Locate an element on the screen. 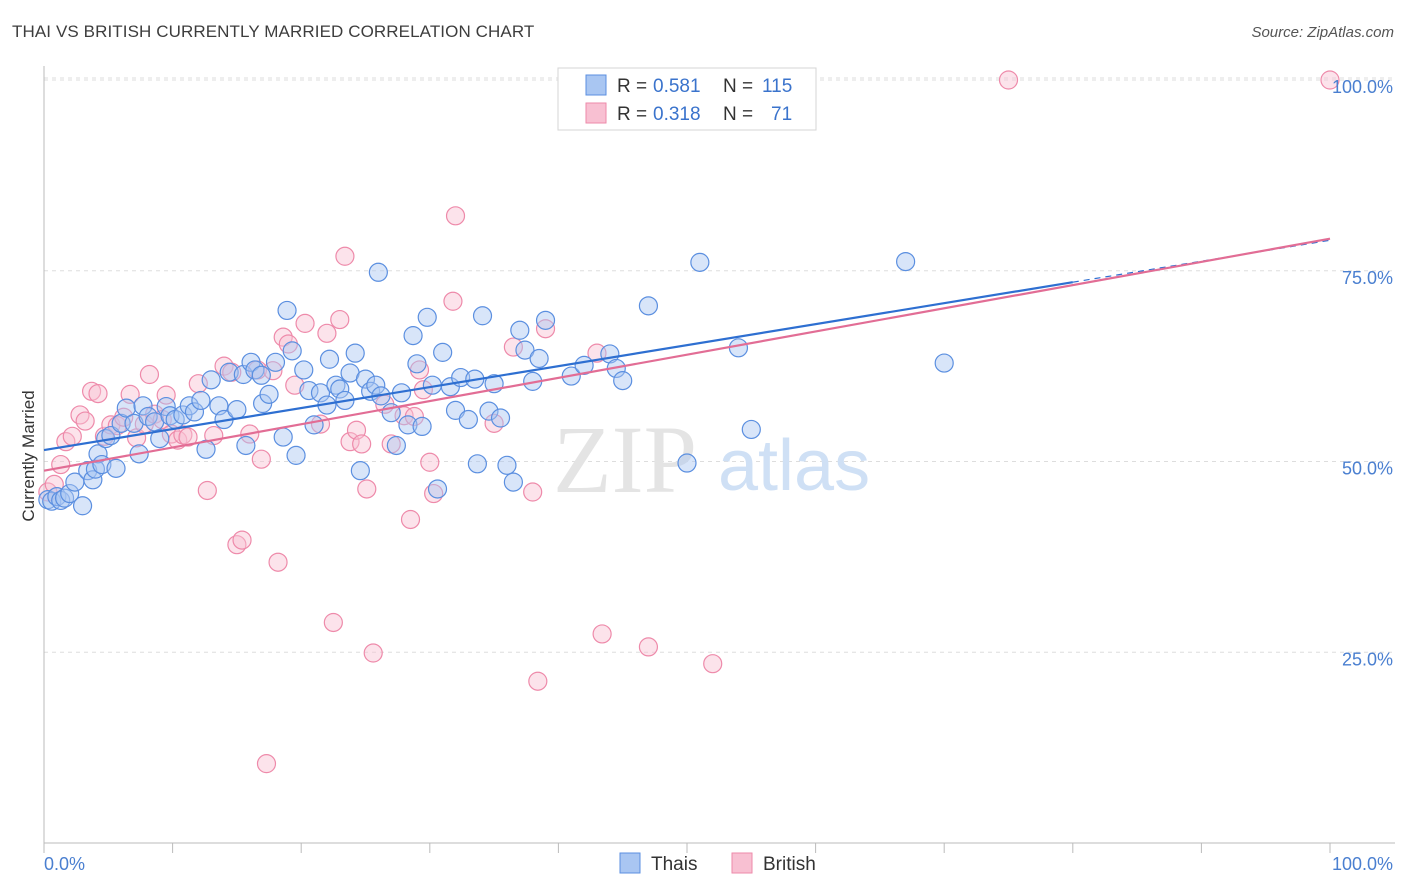 This screenshot has width=1406, height=892. legend-n-label-thais: N = is located at coordinates (738, 86).